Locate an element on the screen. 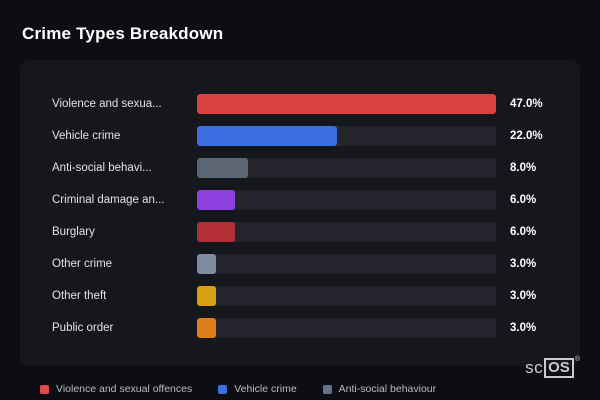  bar-row: Public order 3.0% is located at coordinates (300, 328).